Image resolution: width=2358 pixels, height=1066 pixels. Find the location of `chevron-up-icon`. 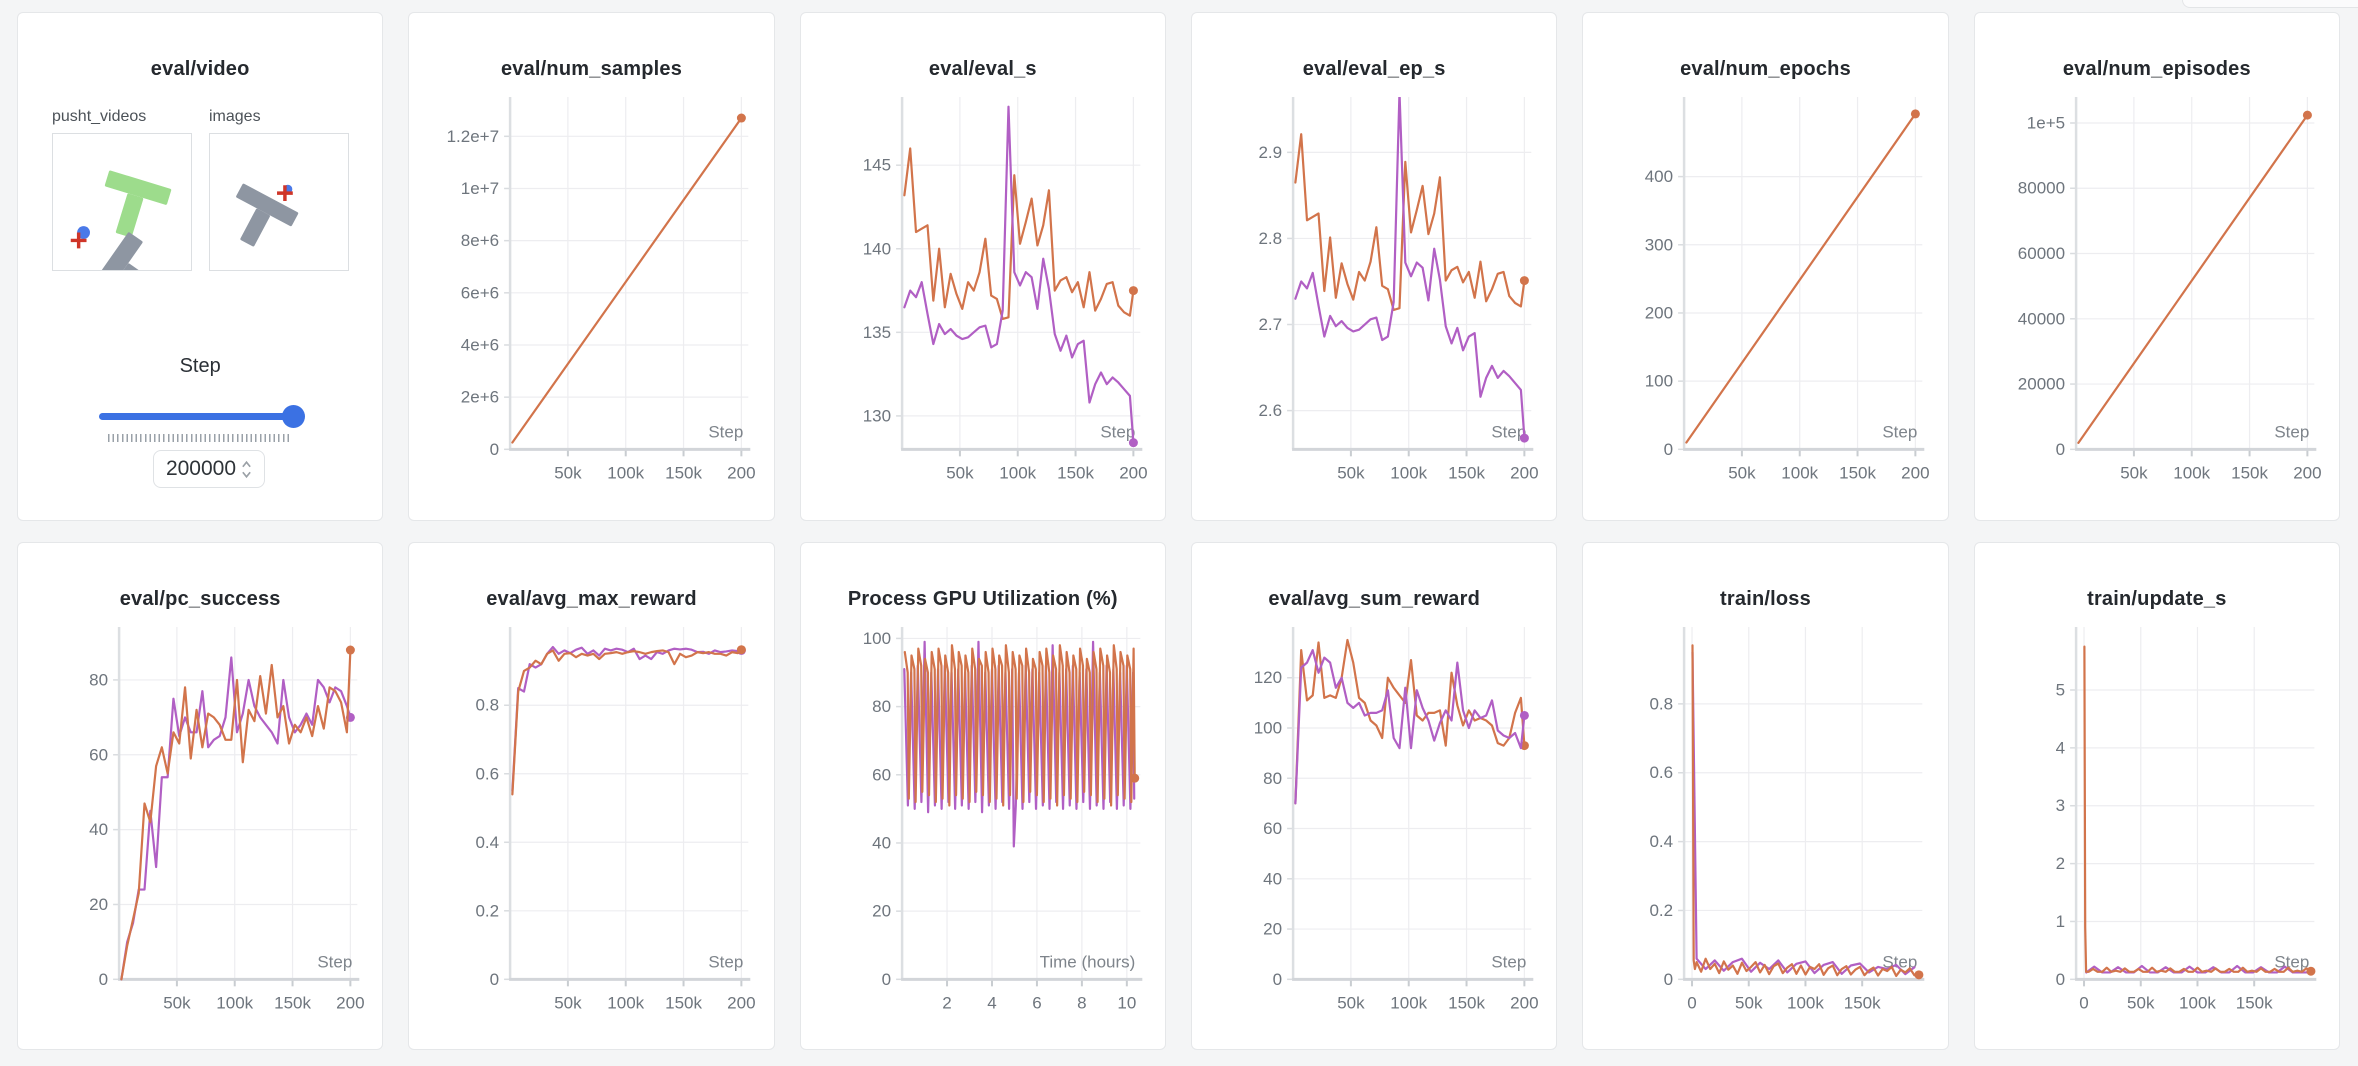

chevron-up-icon is located at coordinates (246, 464).